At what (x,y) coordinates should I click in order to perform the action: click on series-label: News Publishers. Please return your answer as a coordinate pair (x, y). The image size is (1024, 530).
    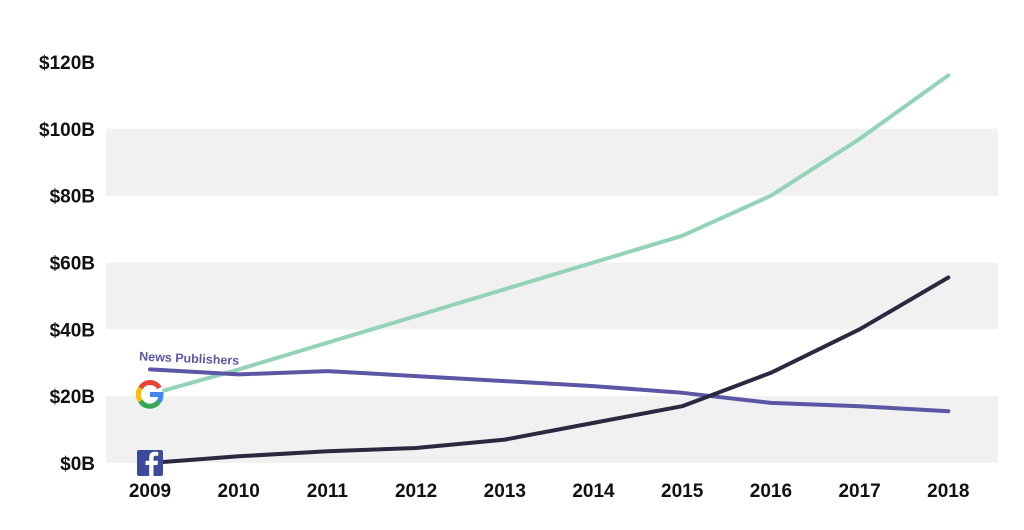
    Looking at the image, I should click on (189, 358).